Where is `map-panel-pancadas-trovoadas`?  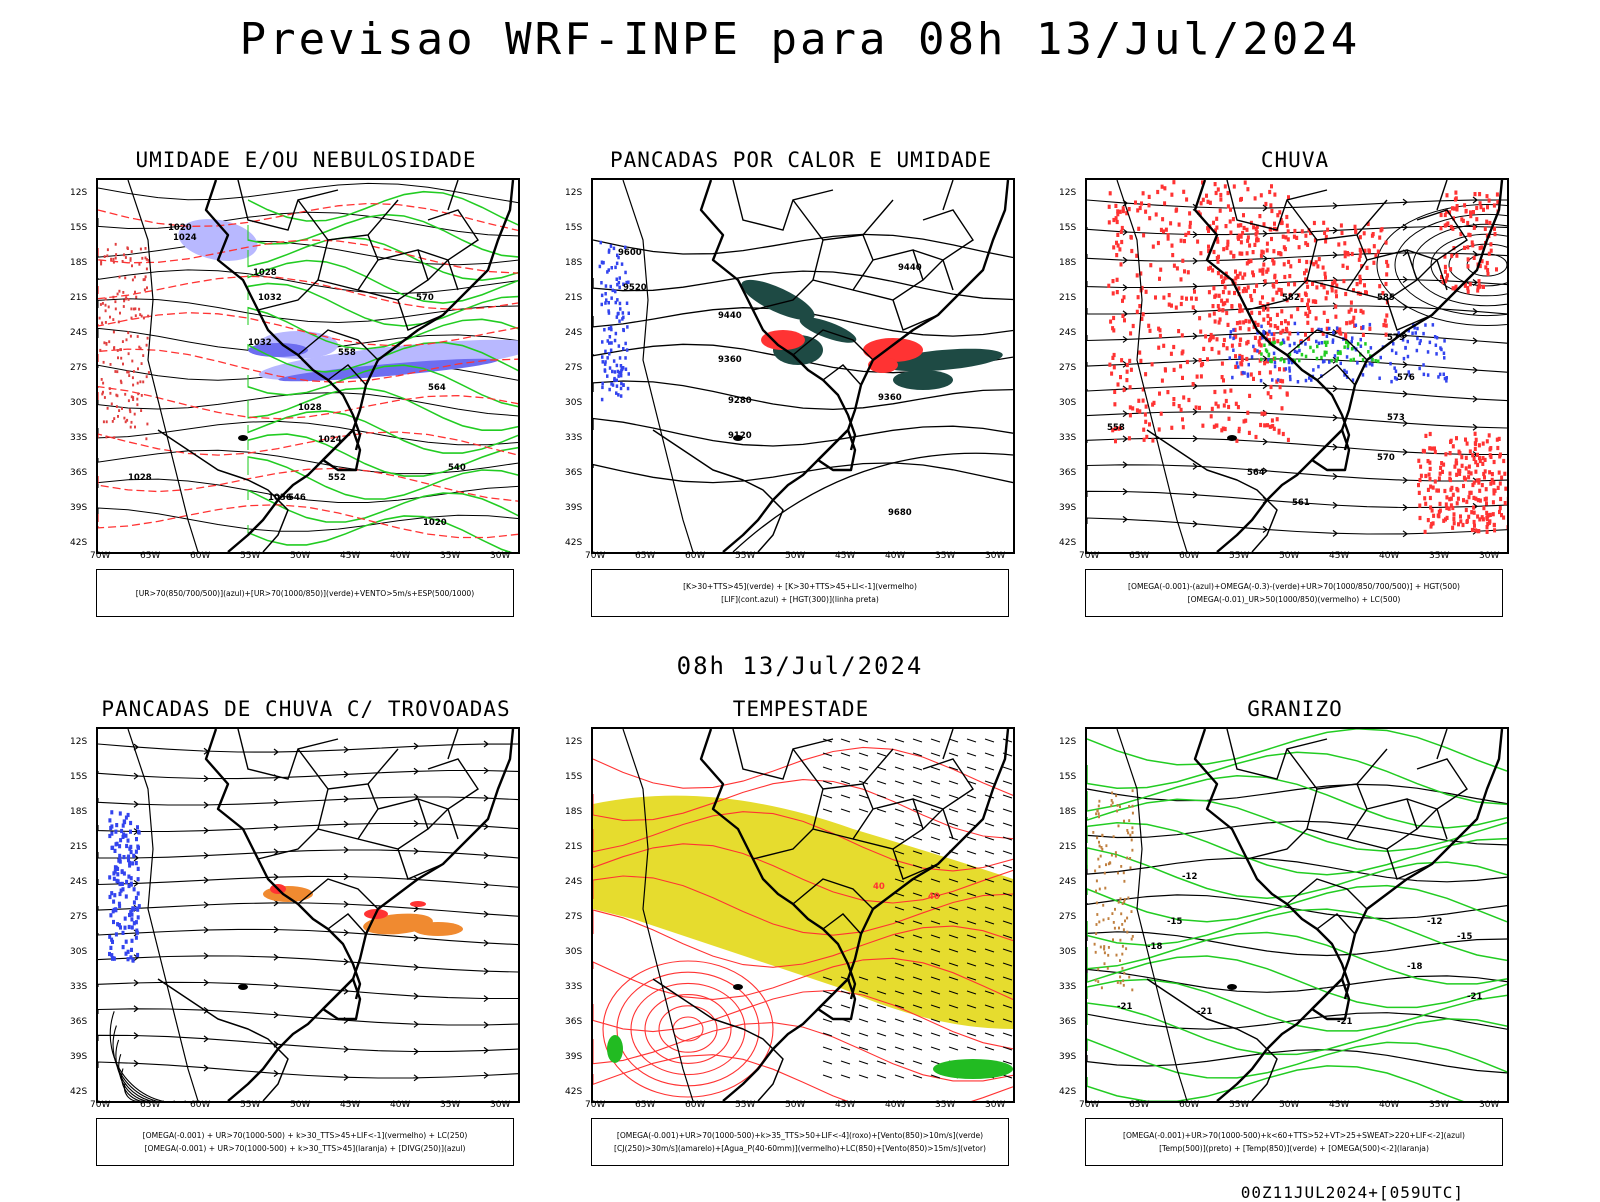
map-panel-pancadas-trovoadas is located at coordinates (308, 915).